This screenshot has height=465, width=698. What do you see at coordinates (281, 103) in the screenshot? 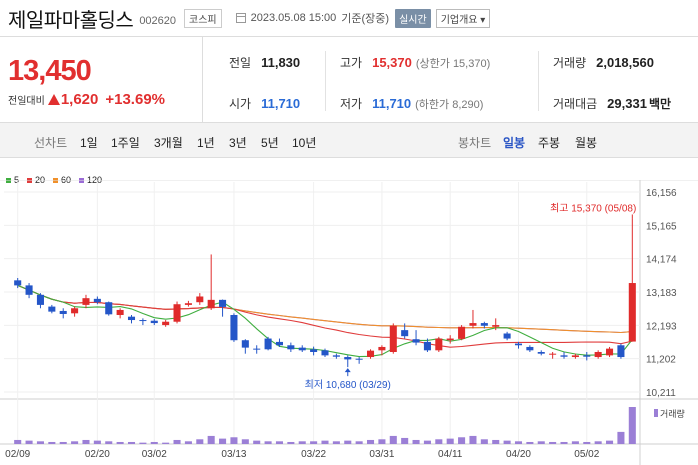
I see `stat-open-value: 11,710` at bounding box center [281, 103].